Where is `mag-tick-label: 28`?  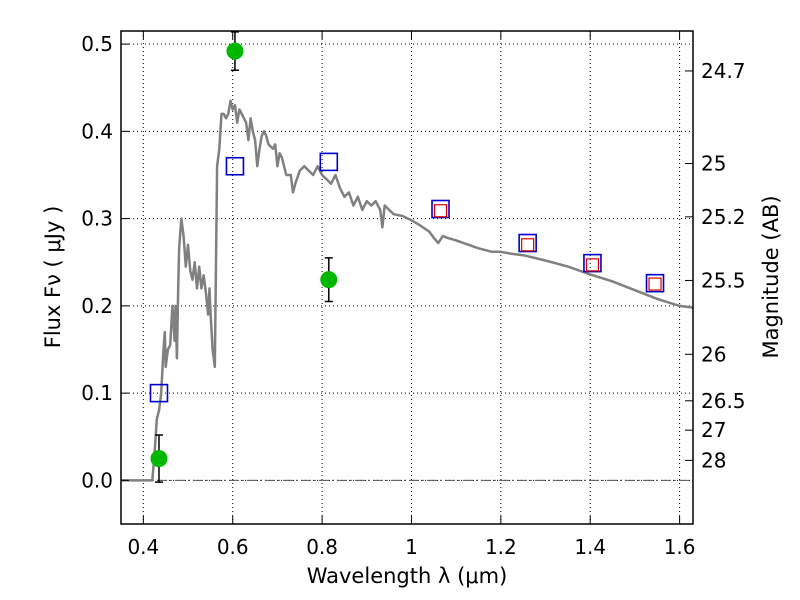 mag-tick-label: 28 is located at coordinates (713, 460).